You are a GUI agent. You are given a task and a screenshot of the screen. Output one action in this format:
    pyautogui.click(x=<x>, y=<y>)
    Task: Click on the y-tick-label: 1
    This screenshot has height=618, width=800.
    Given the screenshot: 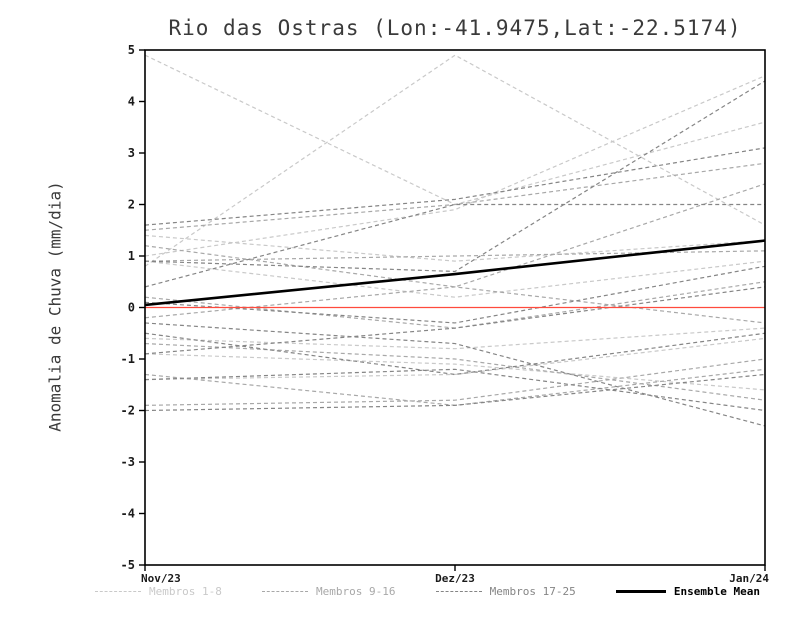 What is the action you would take?
    pyautogui.click(x=131, y=256)
    